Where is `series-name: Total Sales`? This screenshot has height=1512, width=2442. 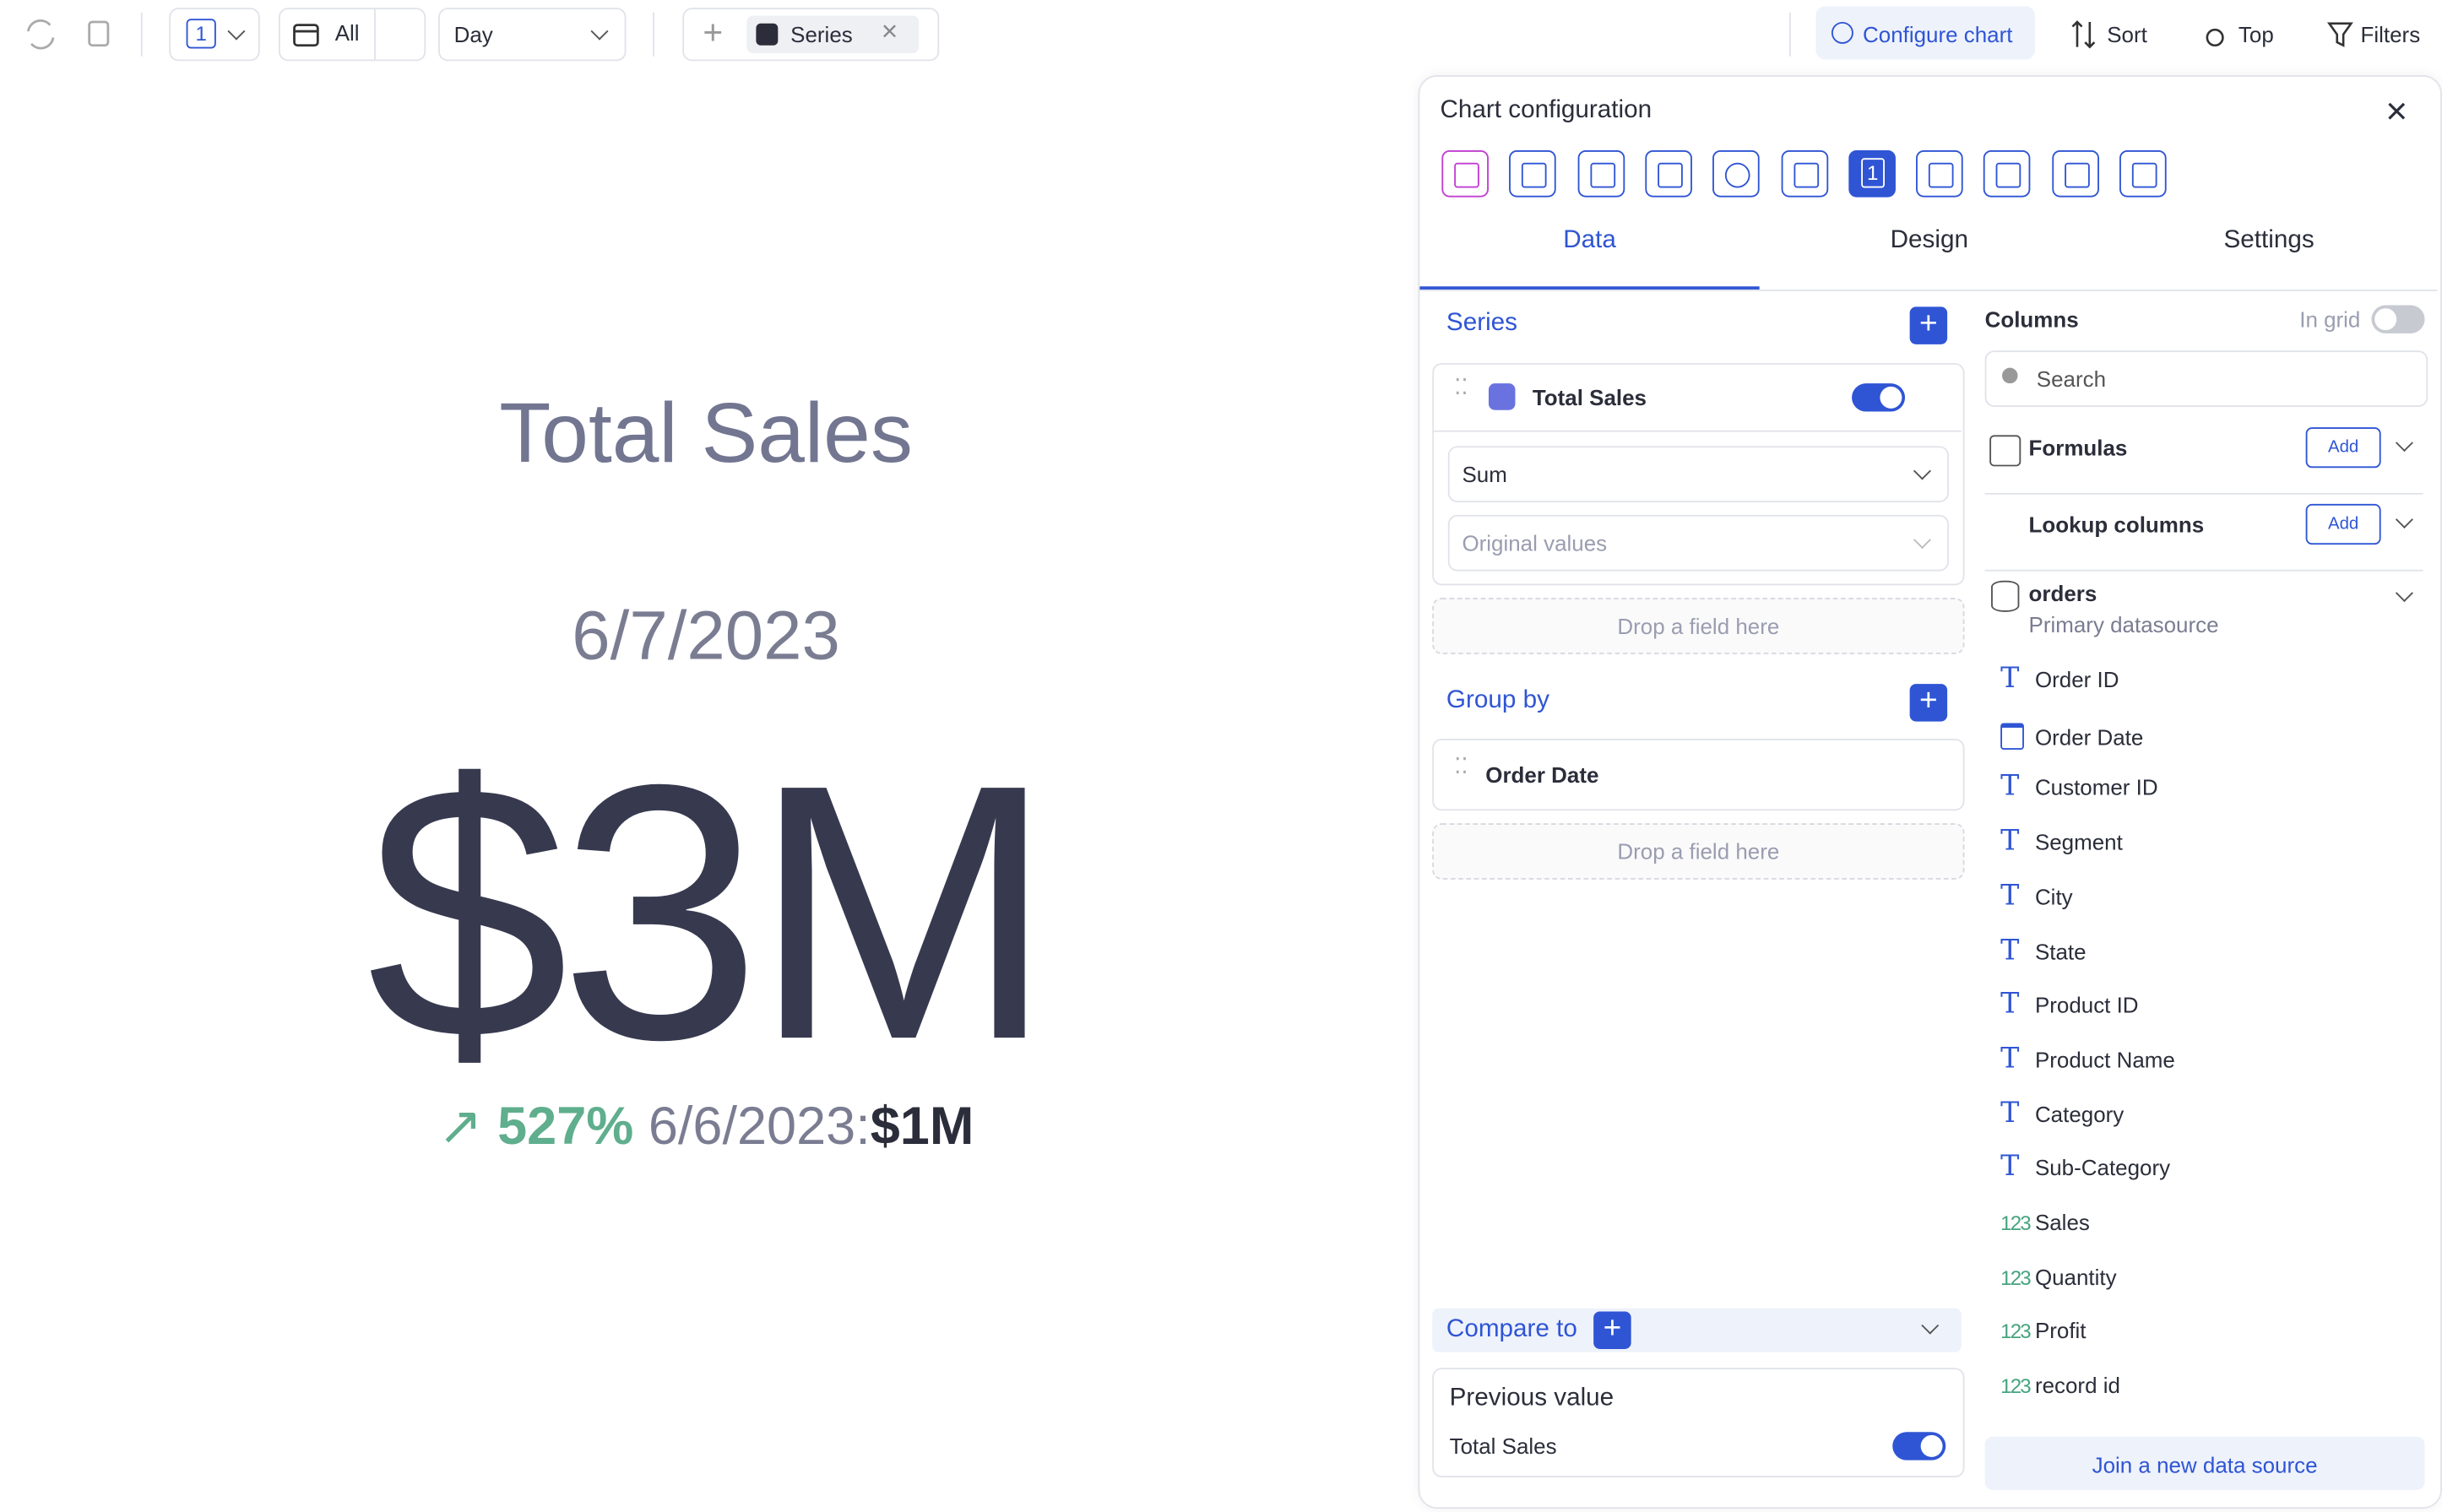
series-name: Total Sales is located at coordinates (1589, 397).